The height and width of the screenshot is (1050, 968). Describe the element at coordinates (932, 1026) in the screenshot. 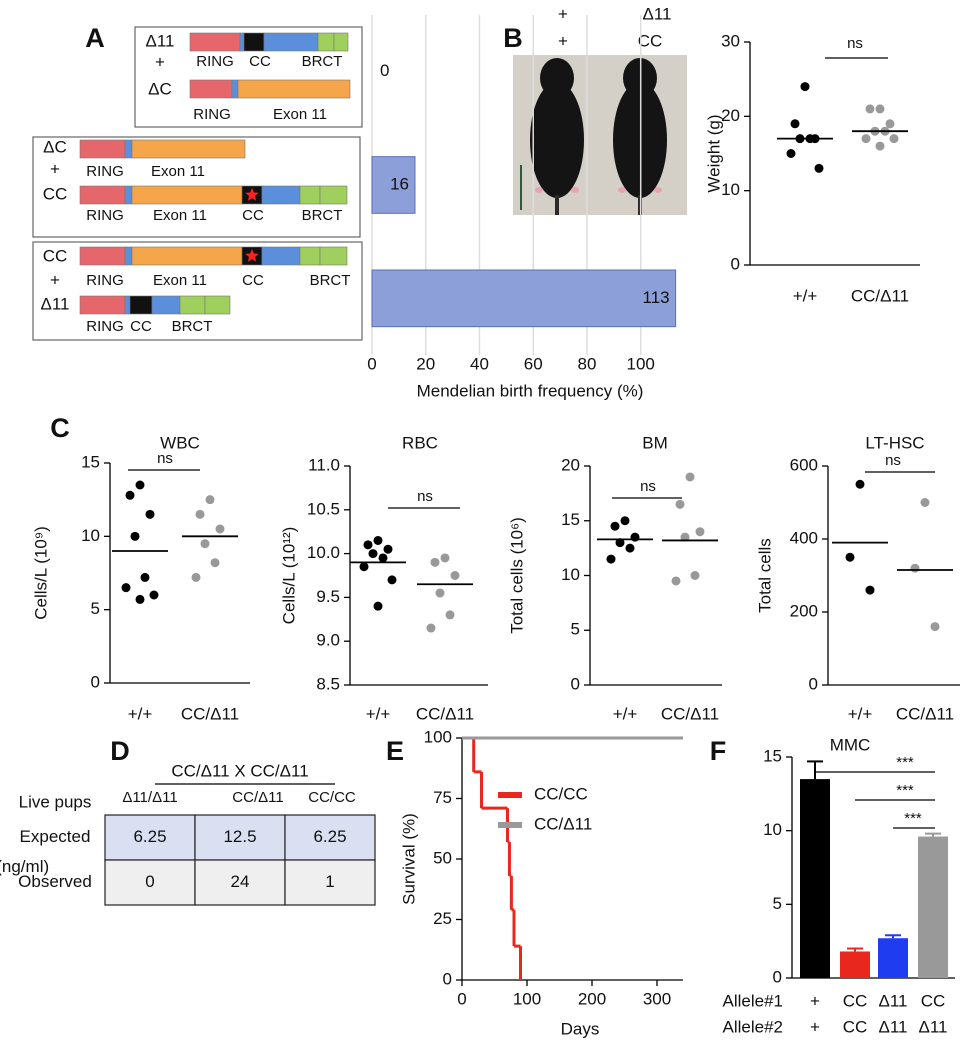

I see `x-tick-label: Δ11` at that location.